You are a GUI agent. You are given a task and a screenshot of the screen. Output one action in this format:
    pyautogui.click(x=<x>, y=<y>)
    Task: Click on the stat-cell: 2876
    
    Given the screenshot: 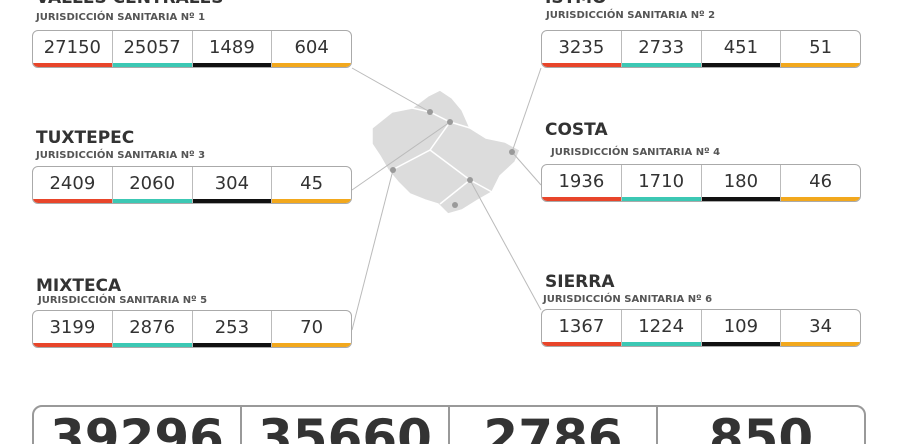 What is the action you would take?
    pyautogui.click(x=152, y=329)
    